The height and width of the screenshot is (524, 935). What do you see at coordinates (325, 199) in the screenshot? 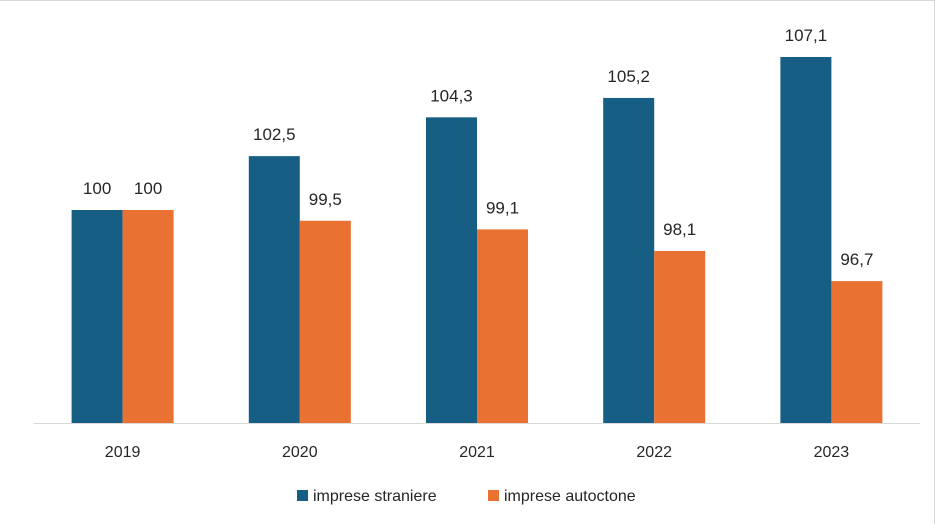
I see `data-label-imprese-autoctone-2020: 99,5` at bounding box center [325, 199].